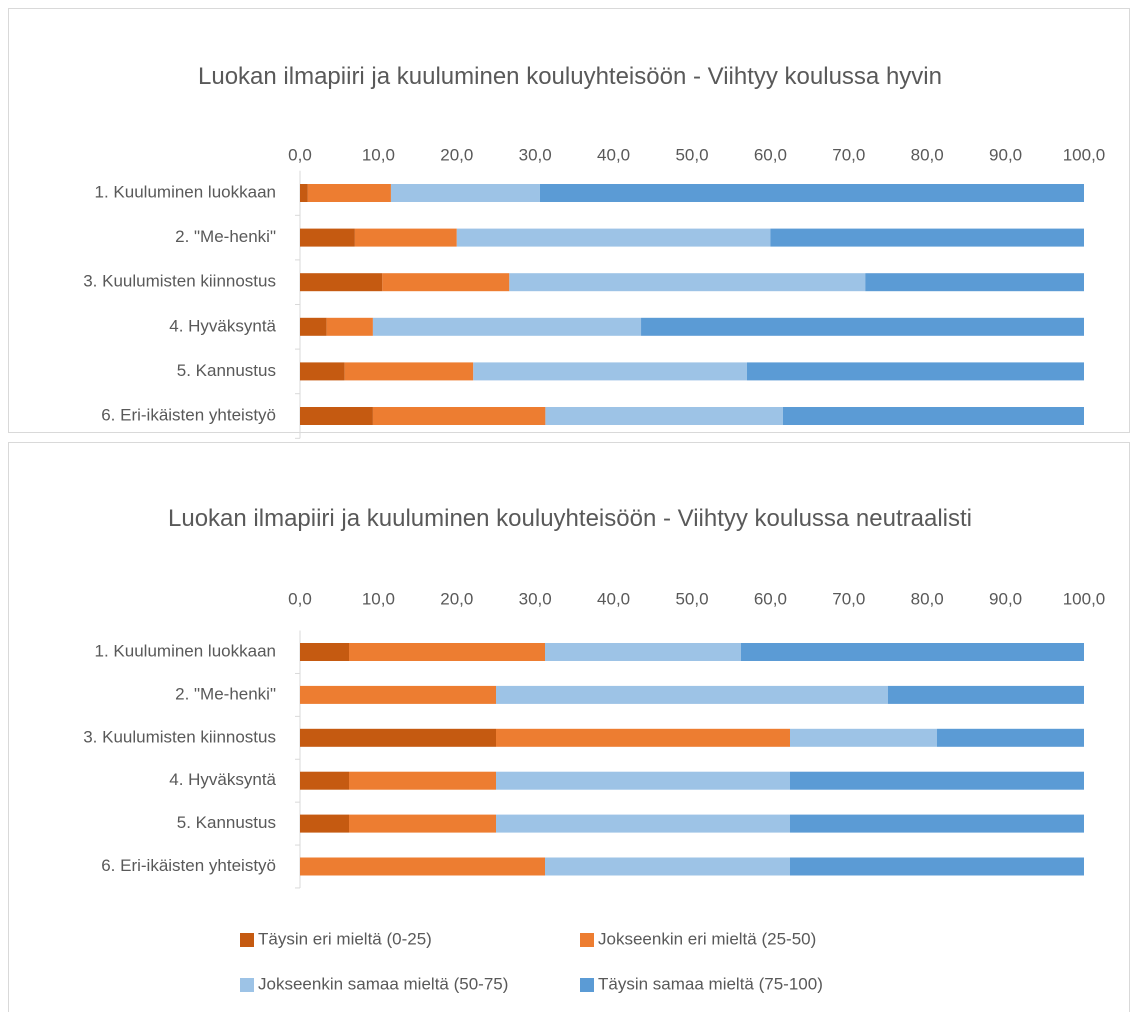 The width and height of the screenshot is (1138, 1017). I want to click on legend-label: Täysin eri mieltä (0-25), so click(345, 938).